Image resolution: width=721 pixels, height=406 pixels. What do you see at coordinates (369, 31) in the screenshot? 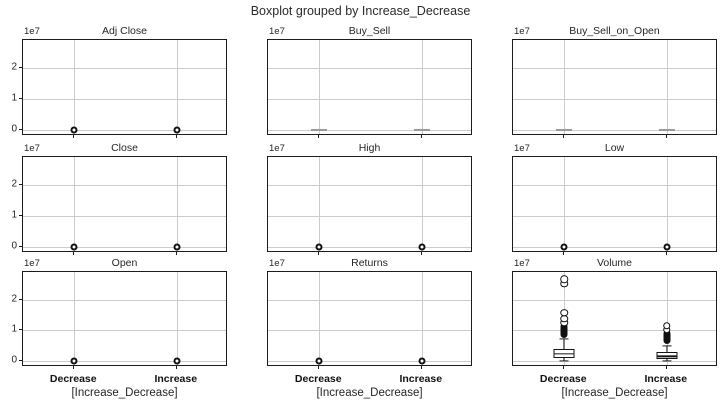
I see `subplot-title-buy-sell: Buy_Sell` at bounding box center [369, 31].